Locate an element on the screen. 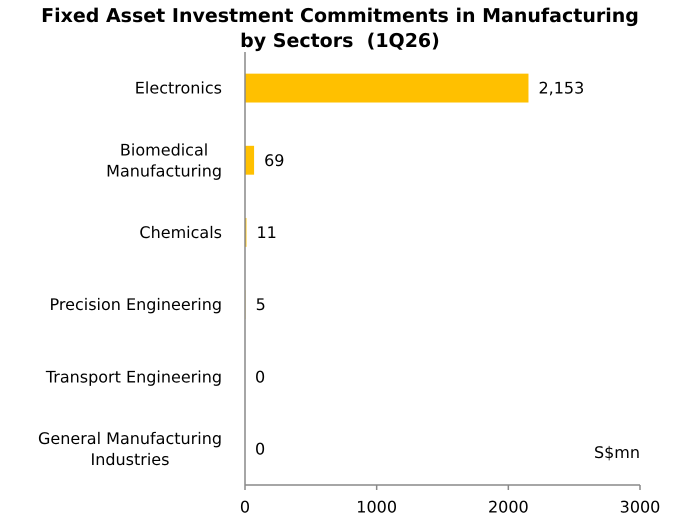 The width and height of the screenshot is (680, 525). y-tick-label: General Manufacturing Industries is located at coordinates (130, 448).